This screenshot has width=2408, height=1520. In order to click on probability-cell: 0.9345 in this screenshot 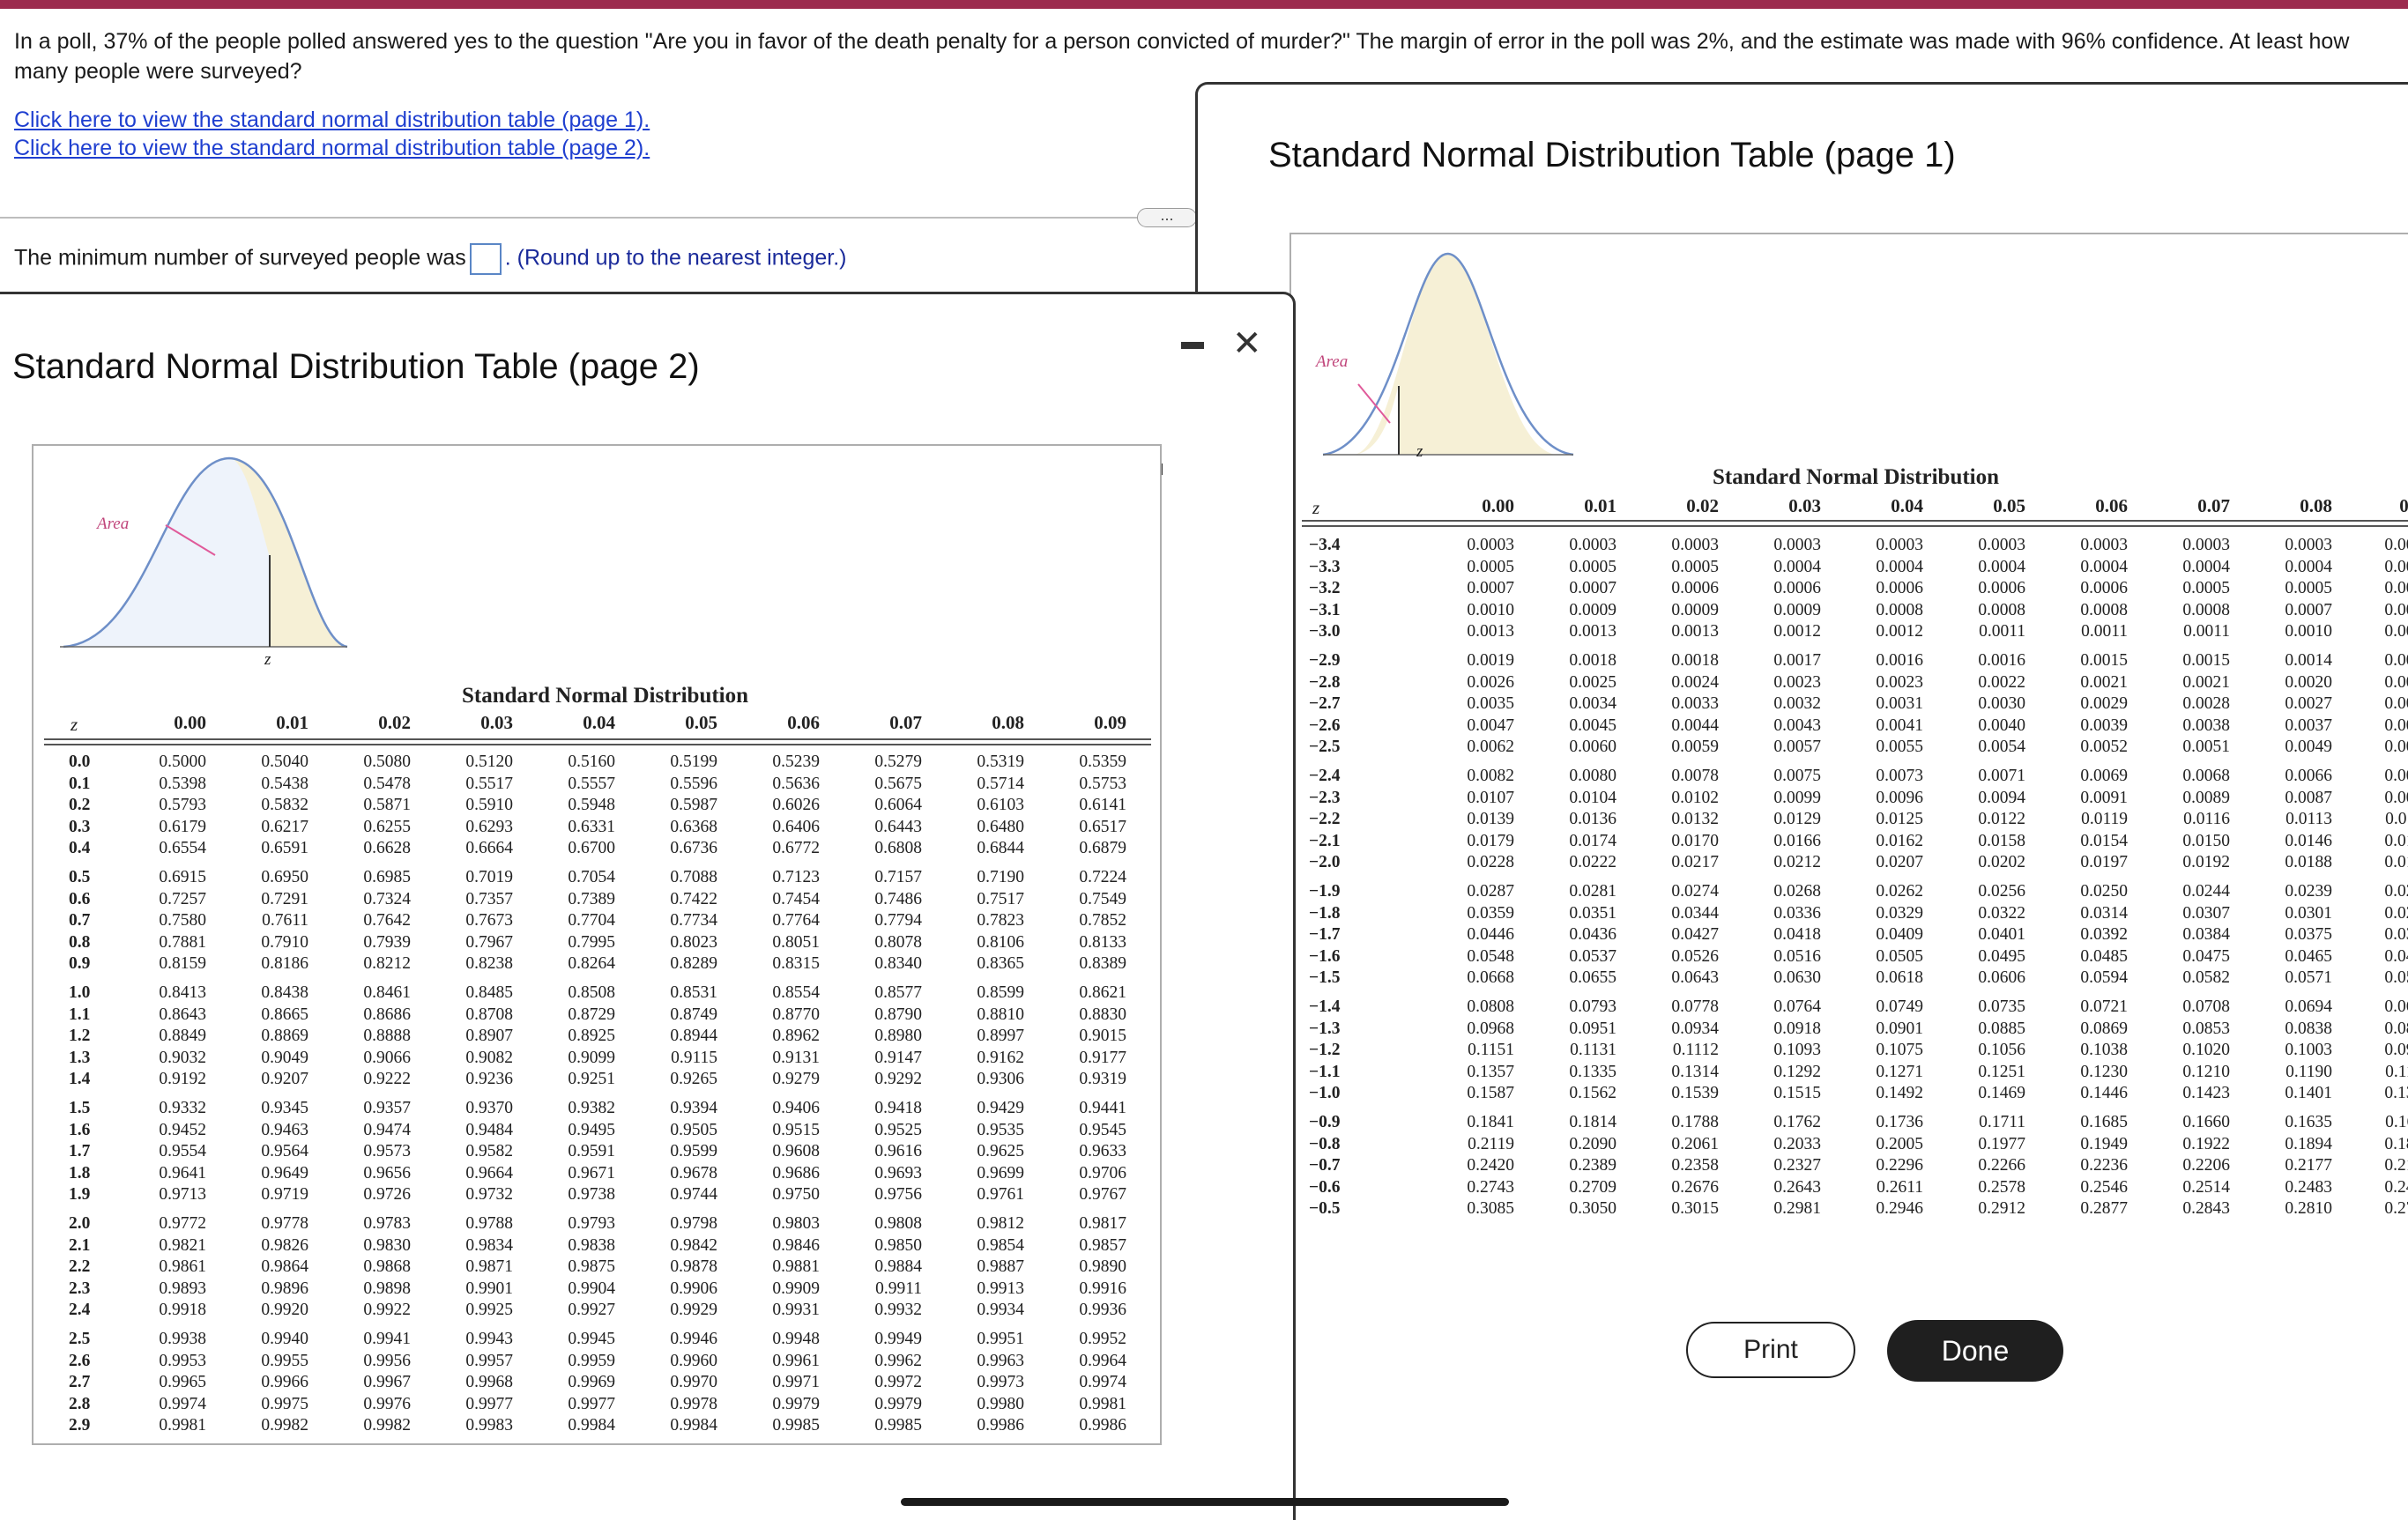, I will do `click(284, 1108)`.